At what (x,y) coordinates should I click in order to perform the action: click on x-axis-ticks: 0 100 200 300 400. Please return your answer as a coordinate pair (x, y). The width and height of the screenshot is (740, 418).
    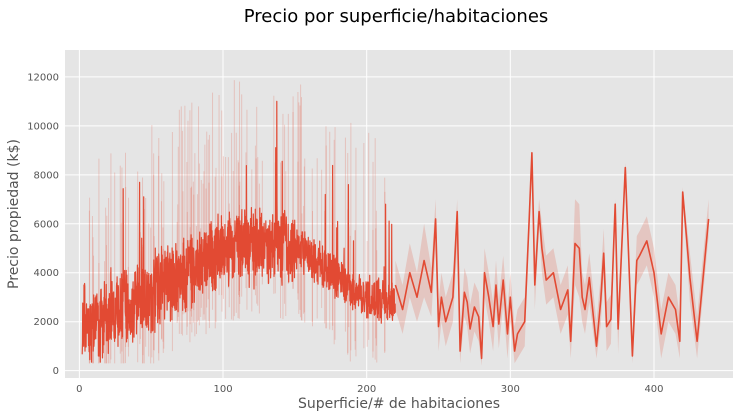
    Looking at the image, I should click on (369, 389).